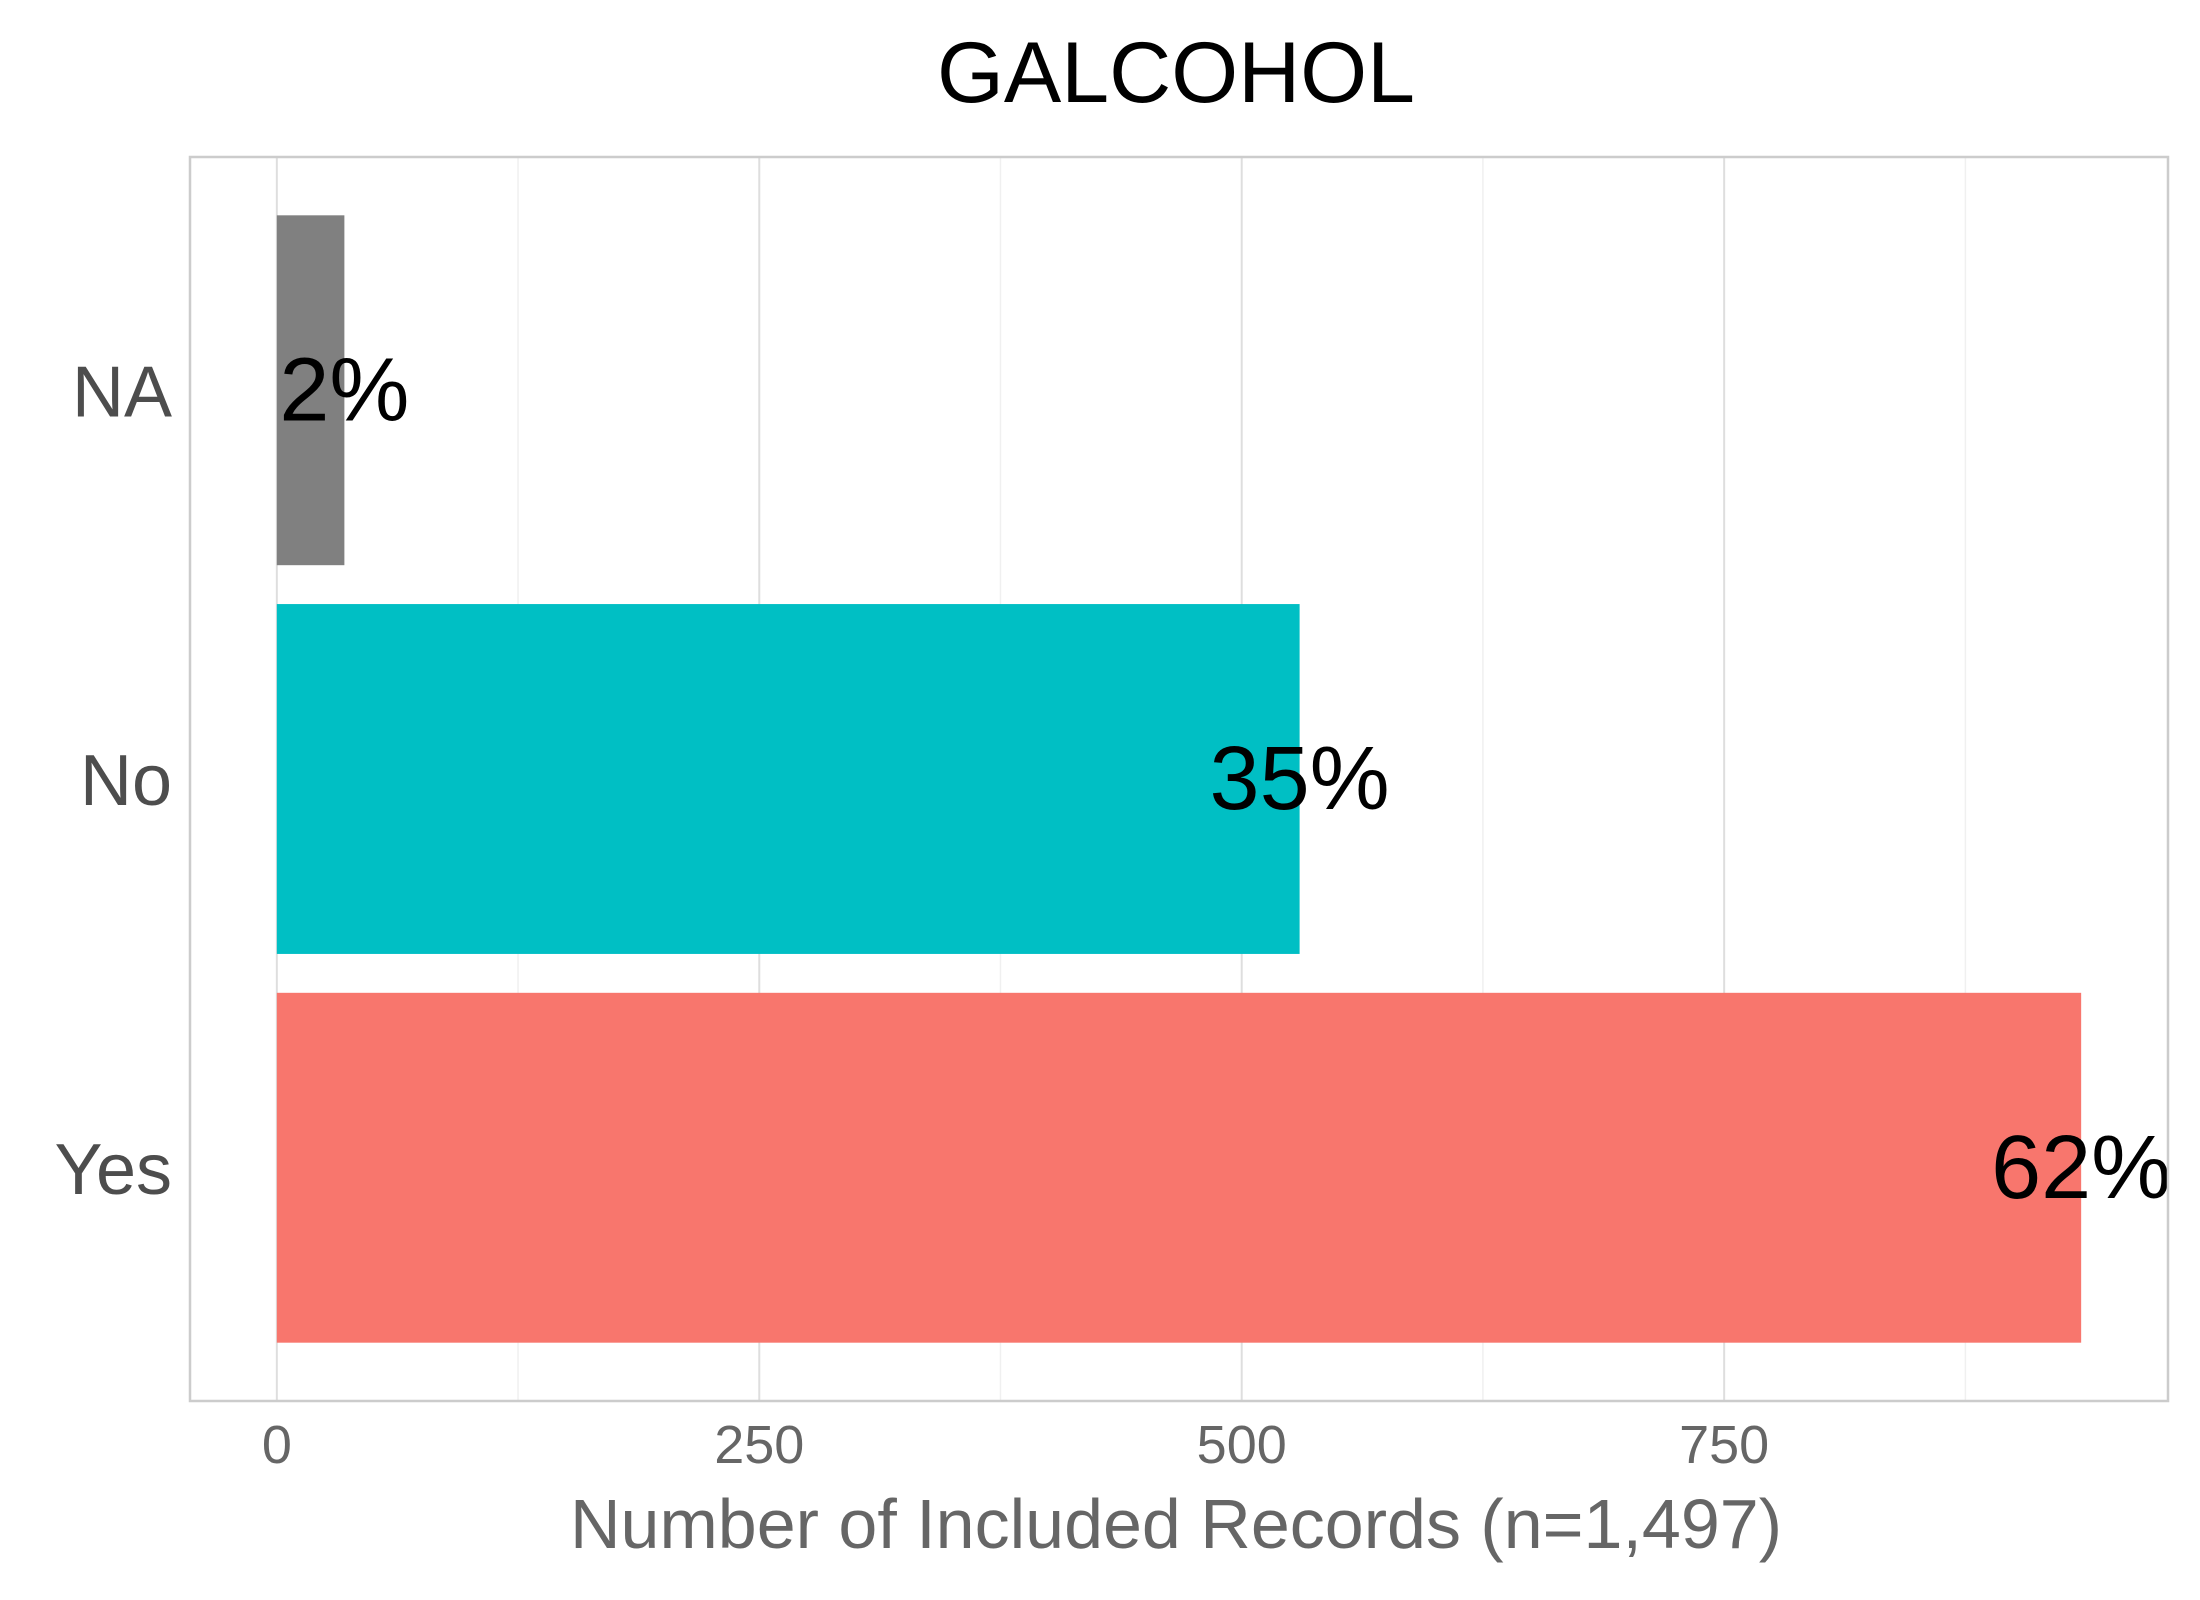 This screenshot has width=2200, height=1600. Describe the element at coordinates (788, 779) in the screenshot. I see `bar-no` at that location.